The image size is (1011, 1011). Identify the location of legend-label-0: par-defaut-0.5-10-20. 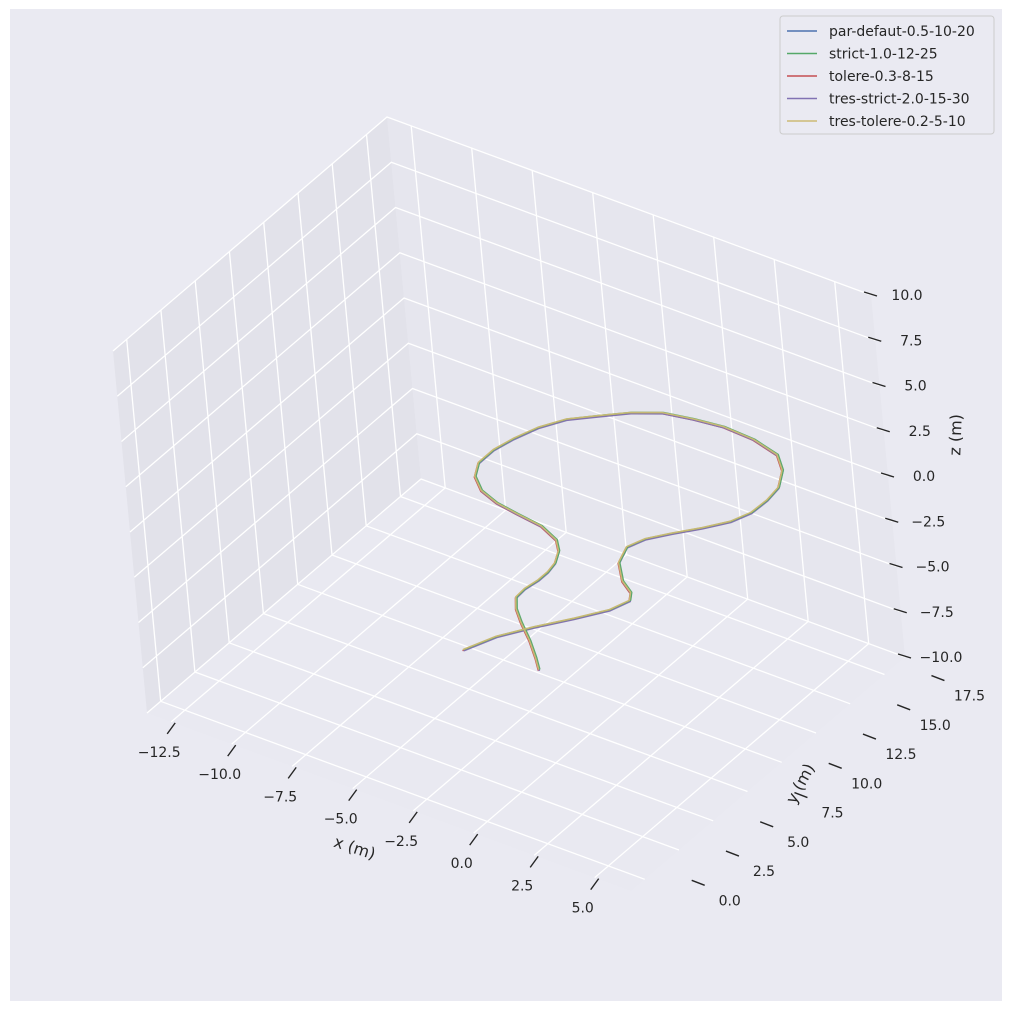
(902, 32).